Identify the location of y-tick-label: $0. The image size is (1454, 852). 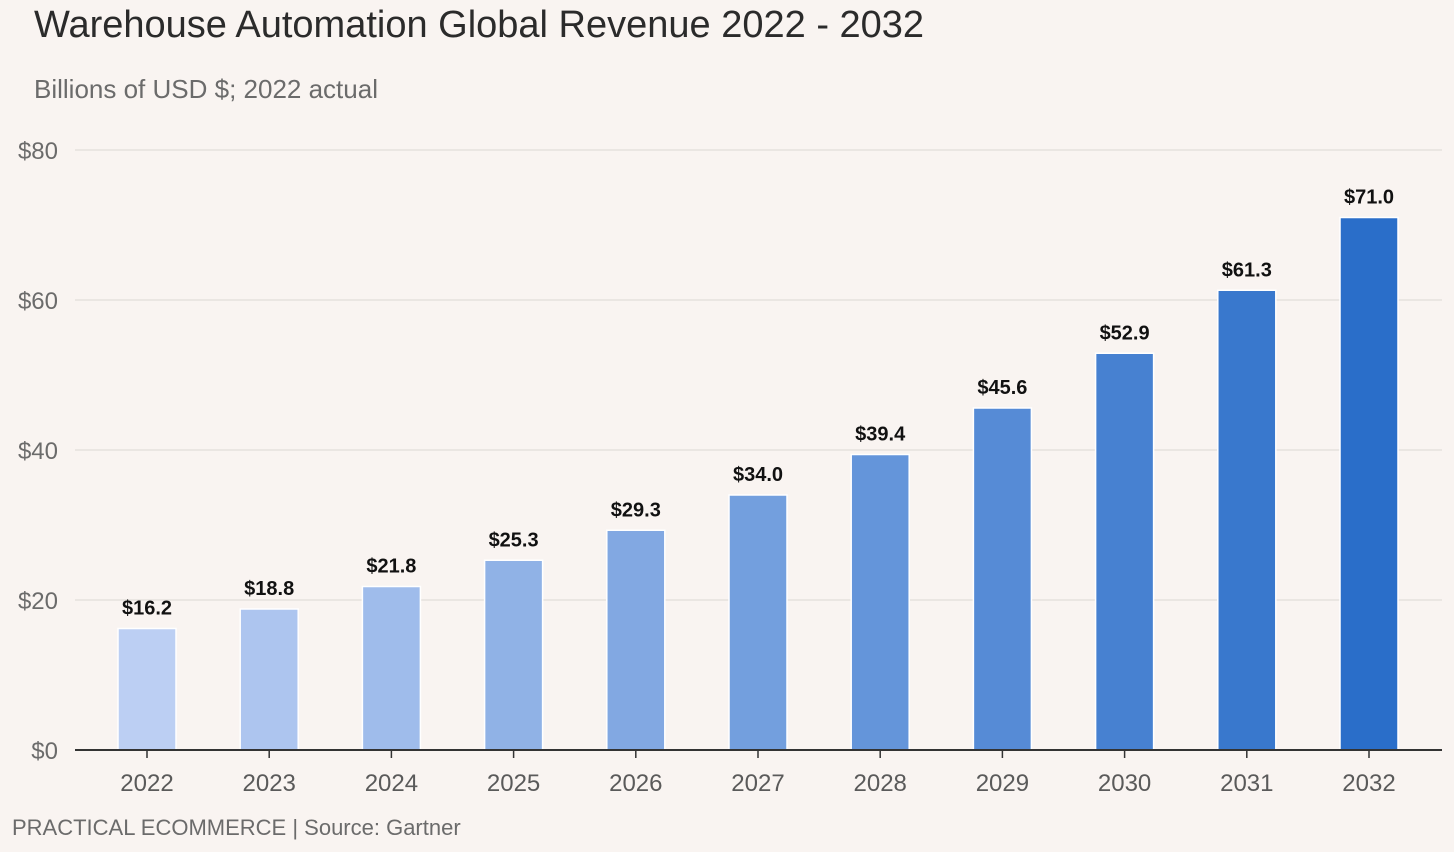
(44, 751).